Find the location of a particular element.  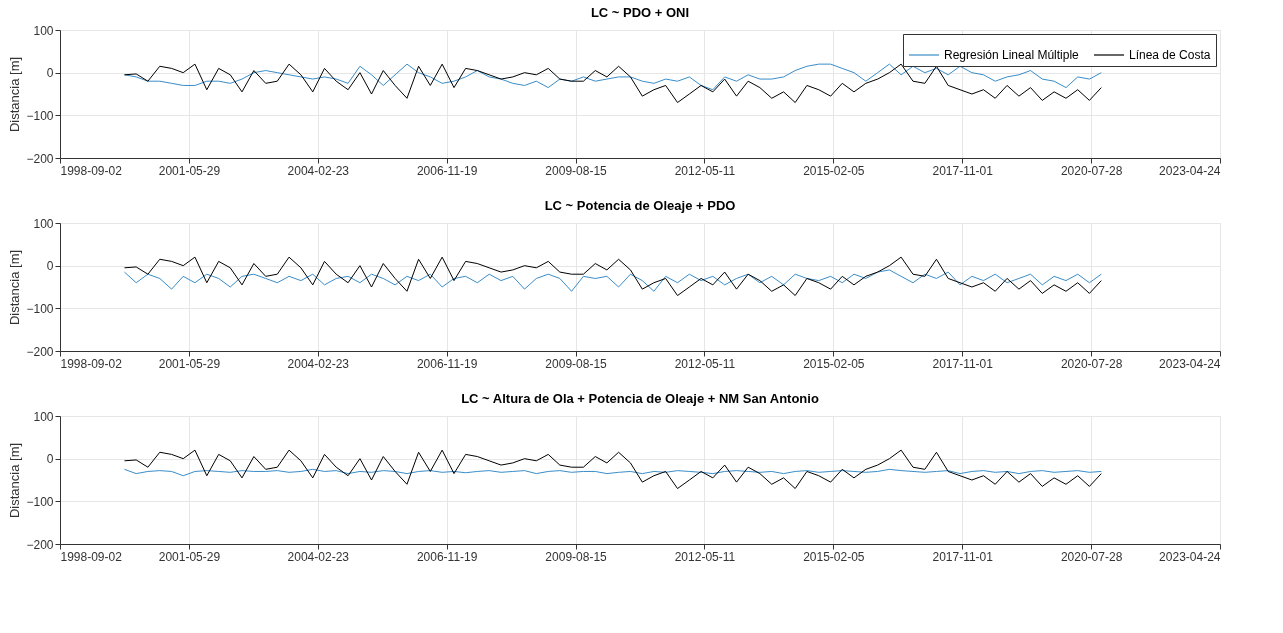

chart-title: LC ~ Potencia de Oleaje + PDO is located at coordinates (640, 205).